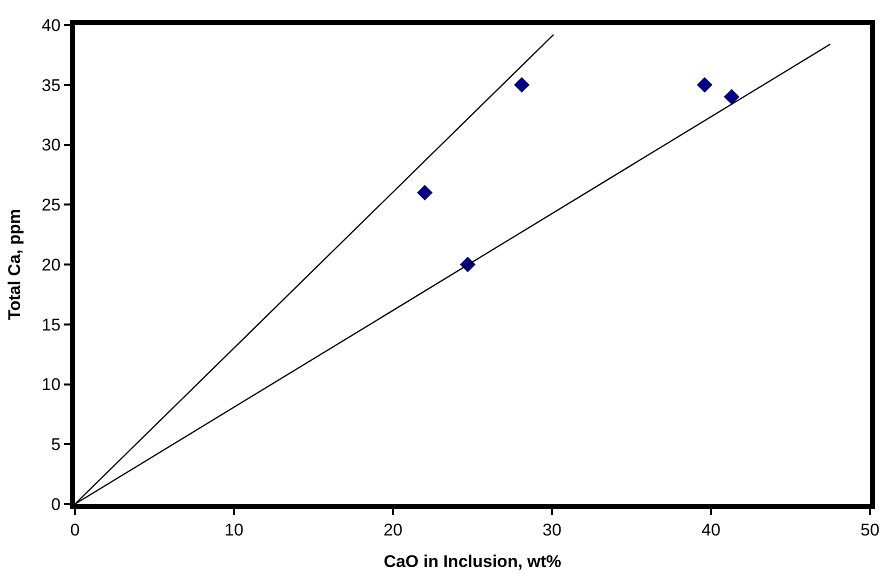  I want to click on x-tick-label: 0, so click(75, 530).